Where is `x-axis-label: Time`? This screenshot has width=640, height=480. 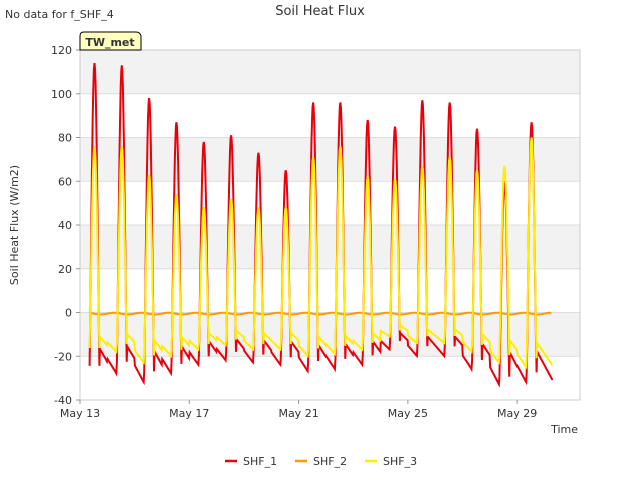
x-axis-label: Time is located at coordinates (564, 429).